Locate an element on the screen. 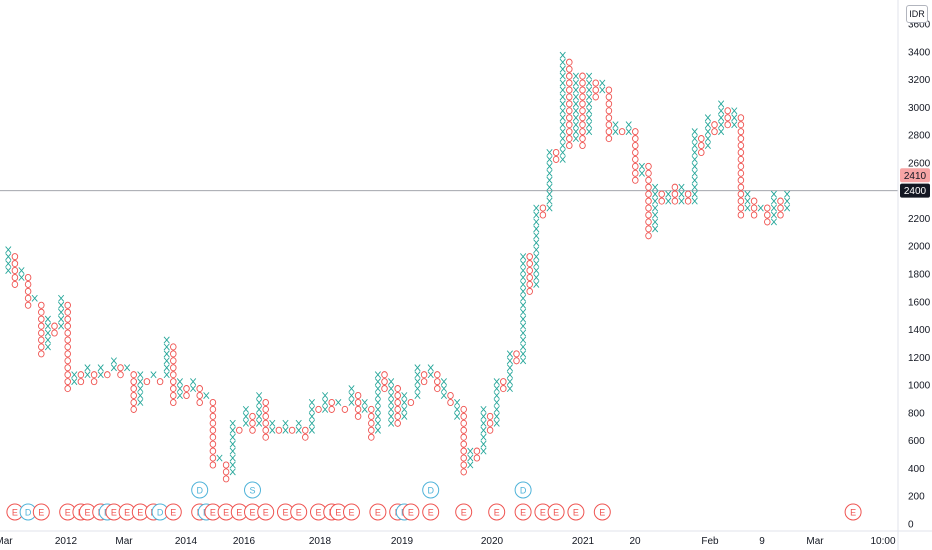  y-tick-label: 200 is located at coordinates (916, 497).